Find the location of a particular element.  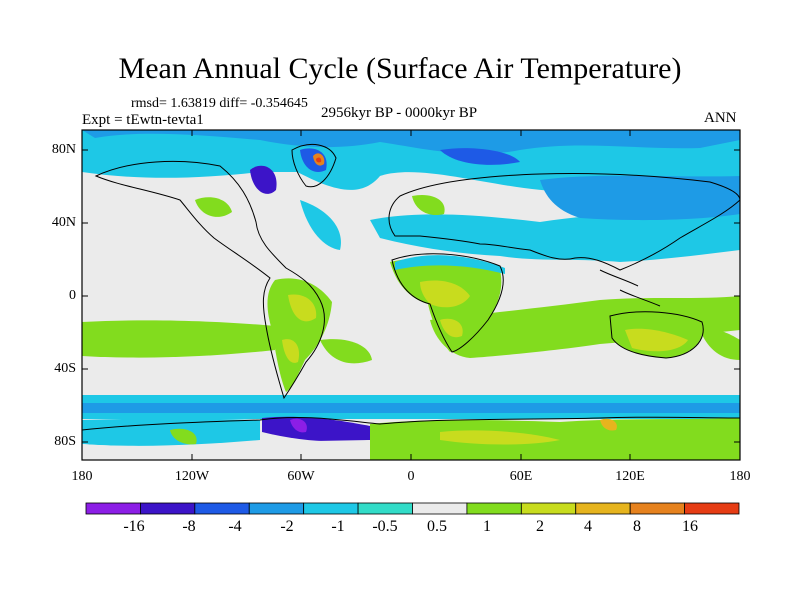

colorbar-label: -4 is located at coordinates (235, 526).